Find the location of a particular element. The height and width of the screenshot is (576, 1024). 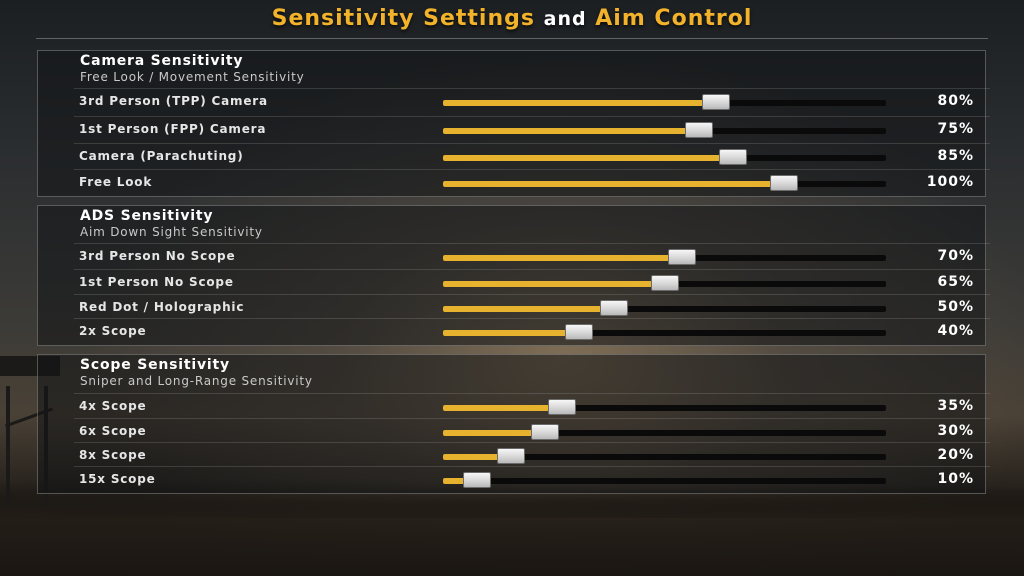

setting-label: 2x Scope is located at coordinates (113, 331).